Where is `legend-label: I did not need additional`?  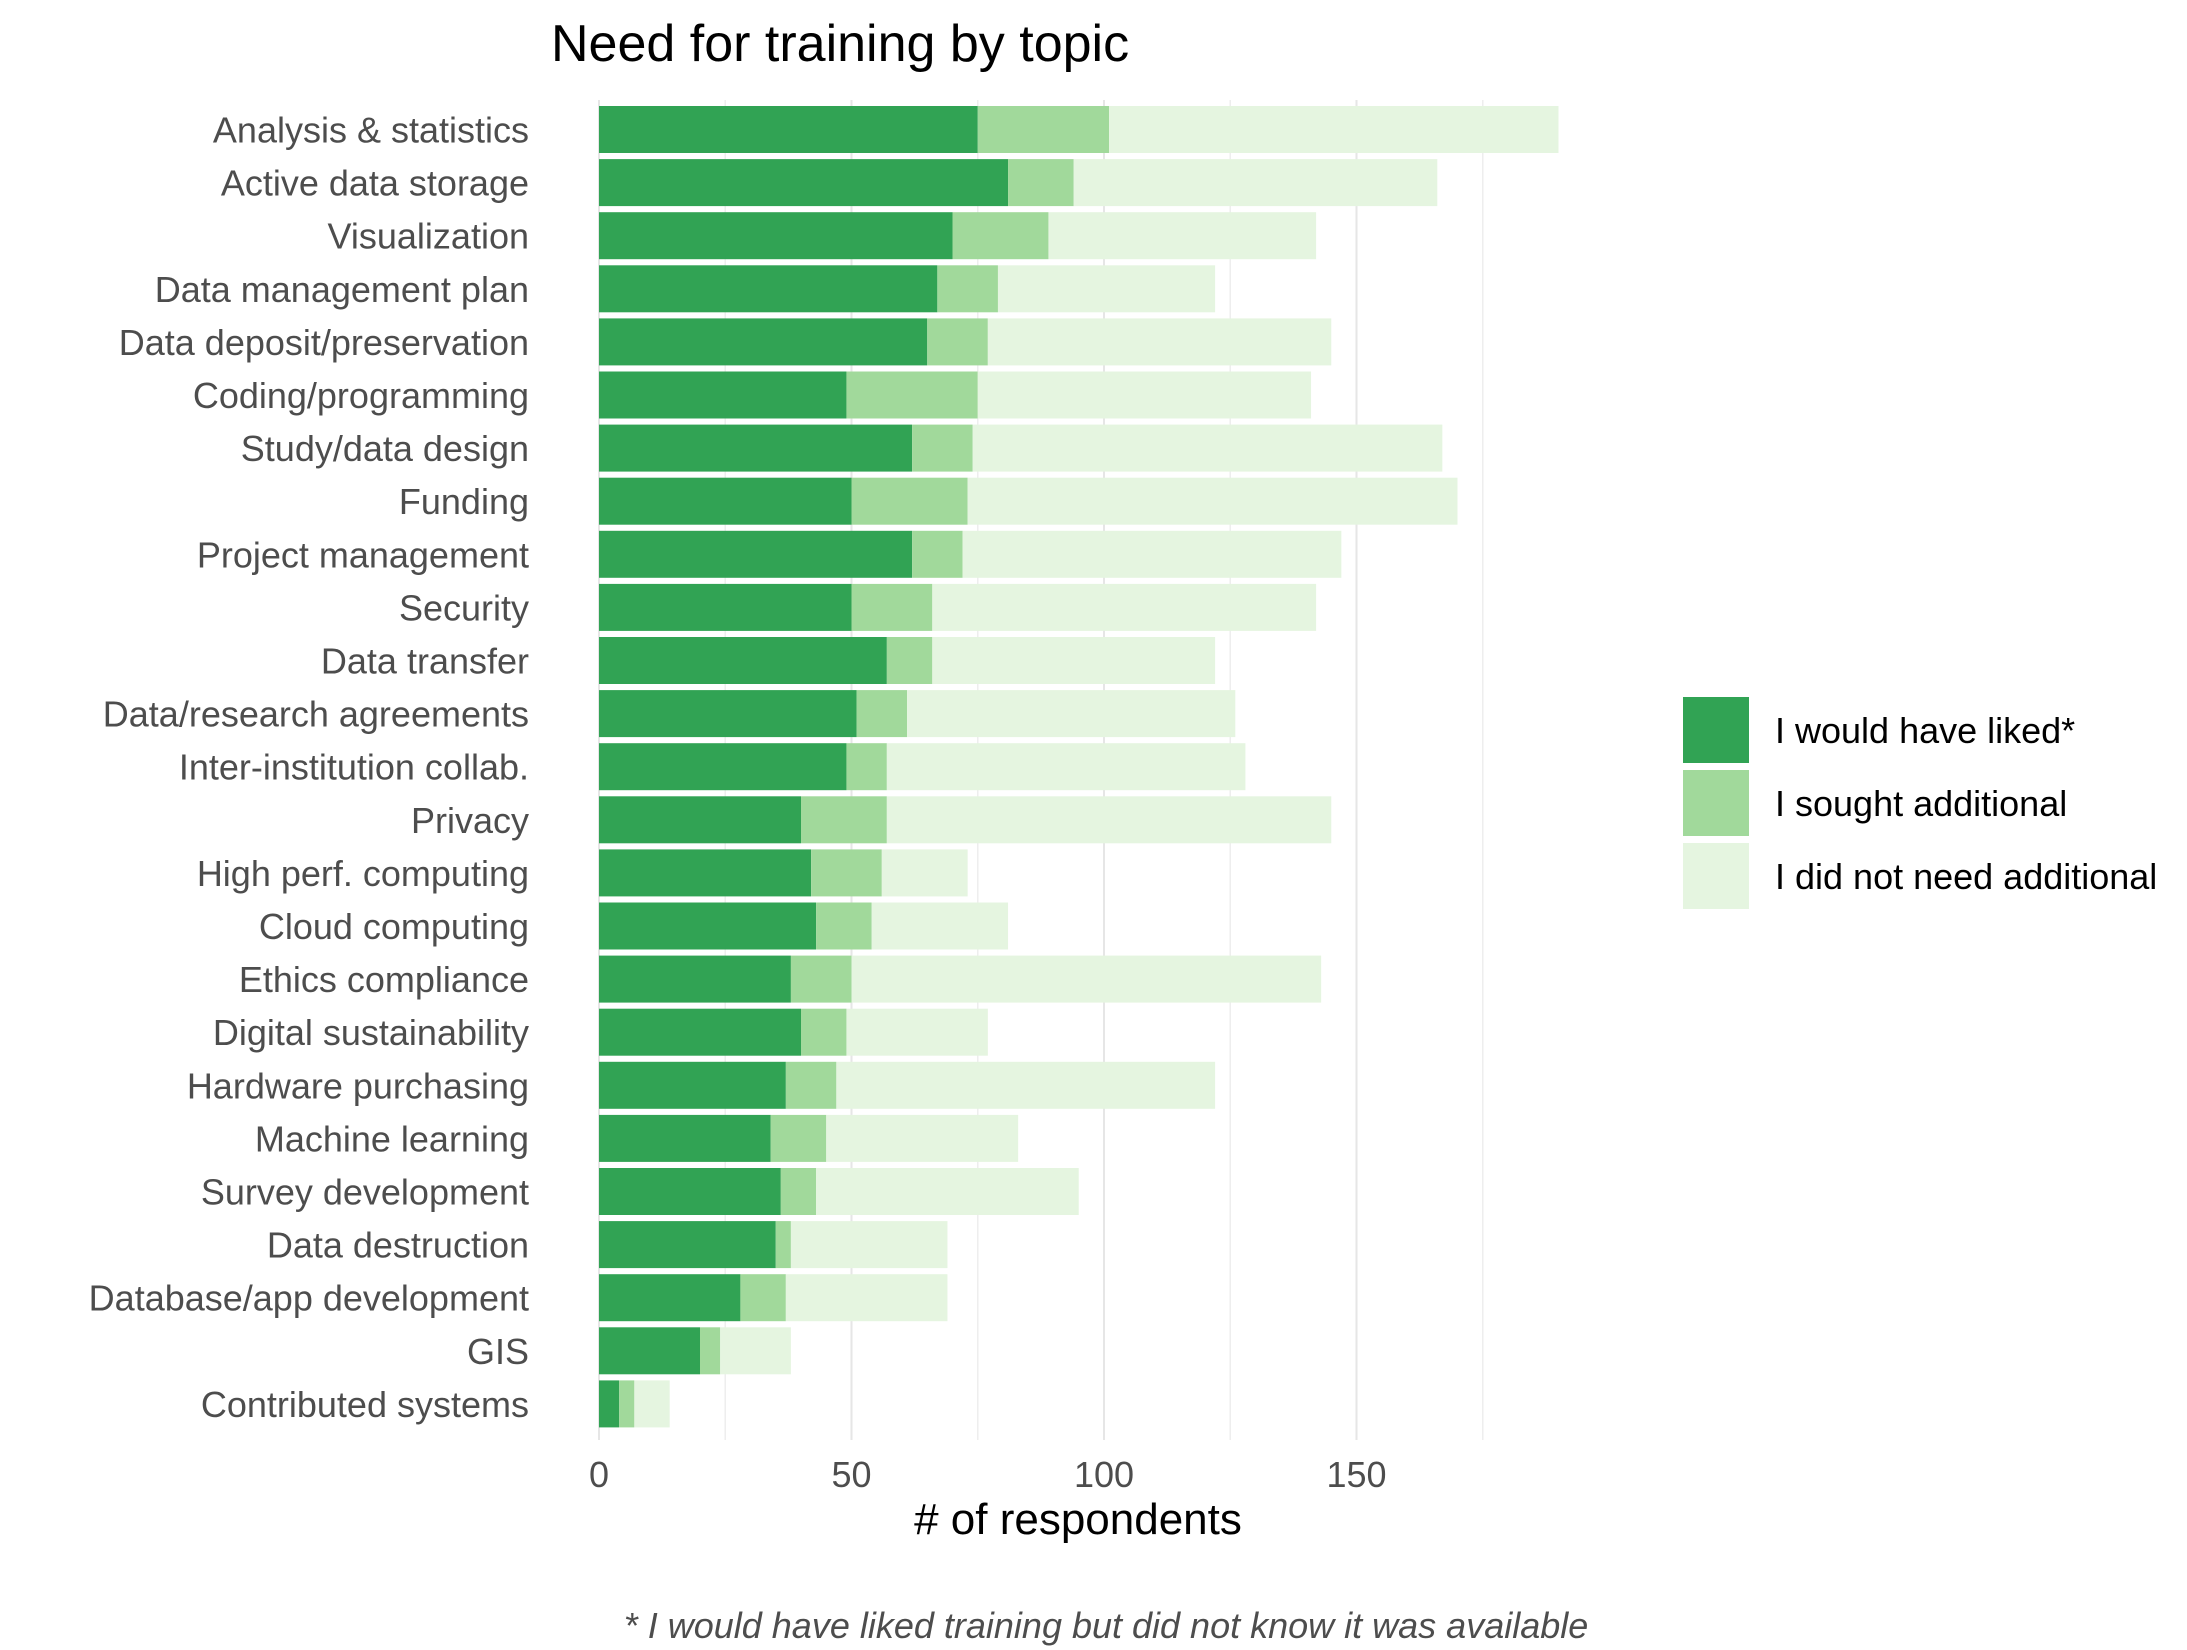 legend-label: I did not need additional is located at coordinates (1966, 876).